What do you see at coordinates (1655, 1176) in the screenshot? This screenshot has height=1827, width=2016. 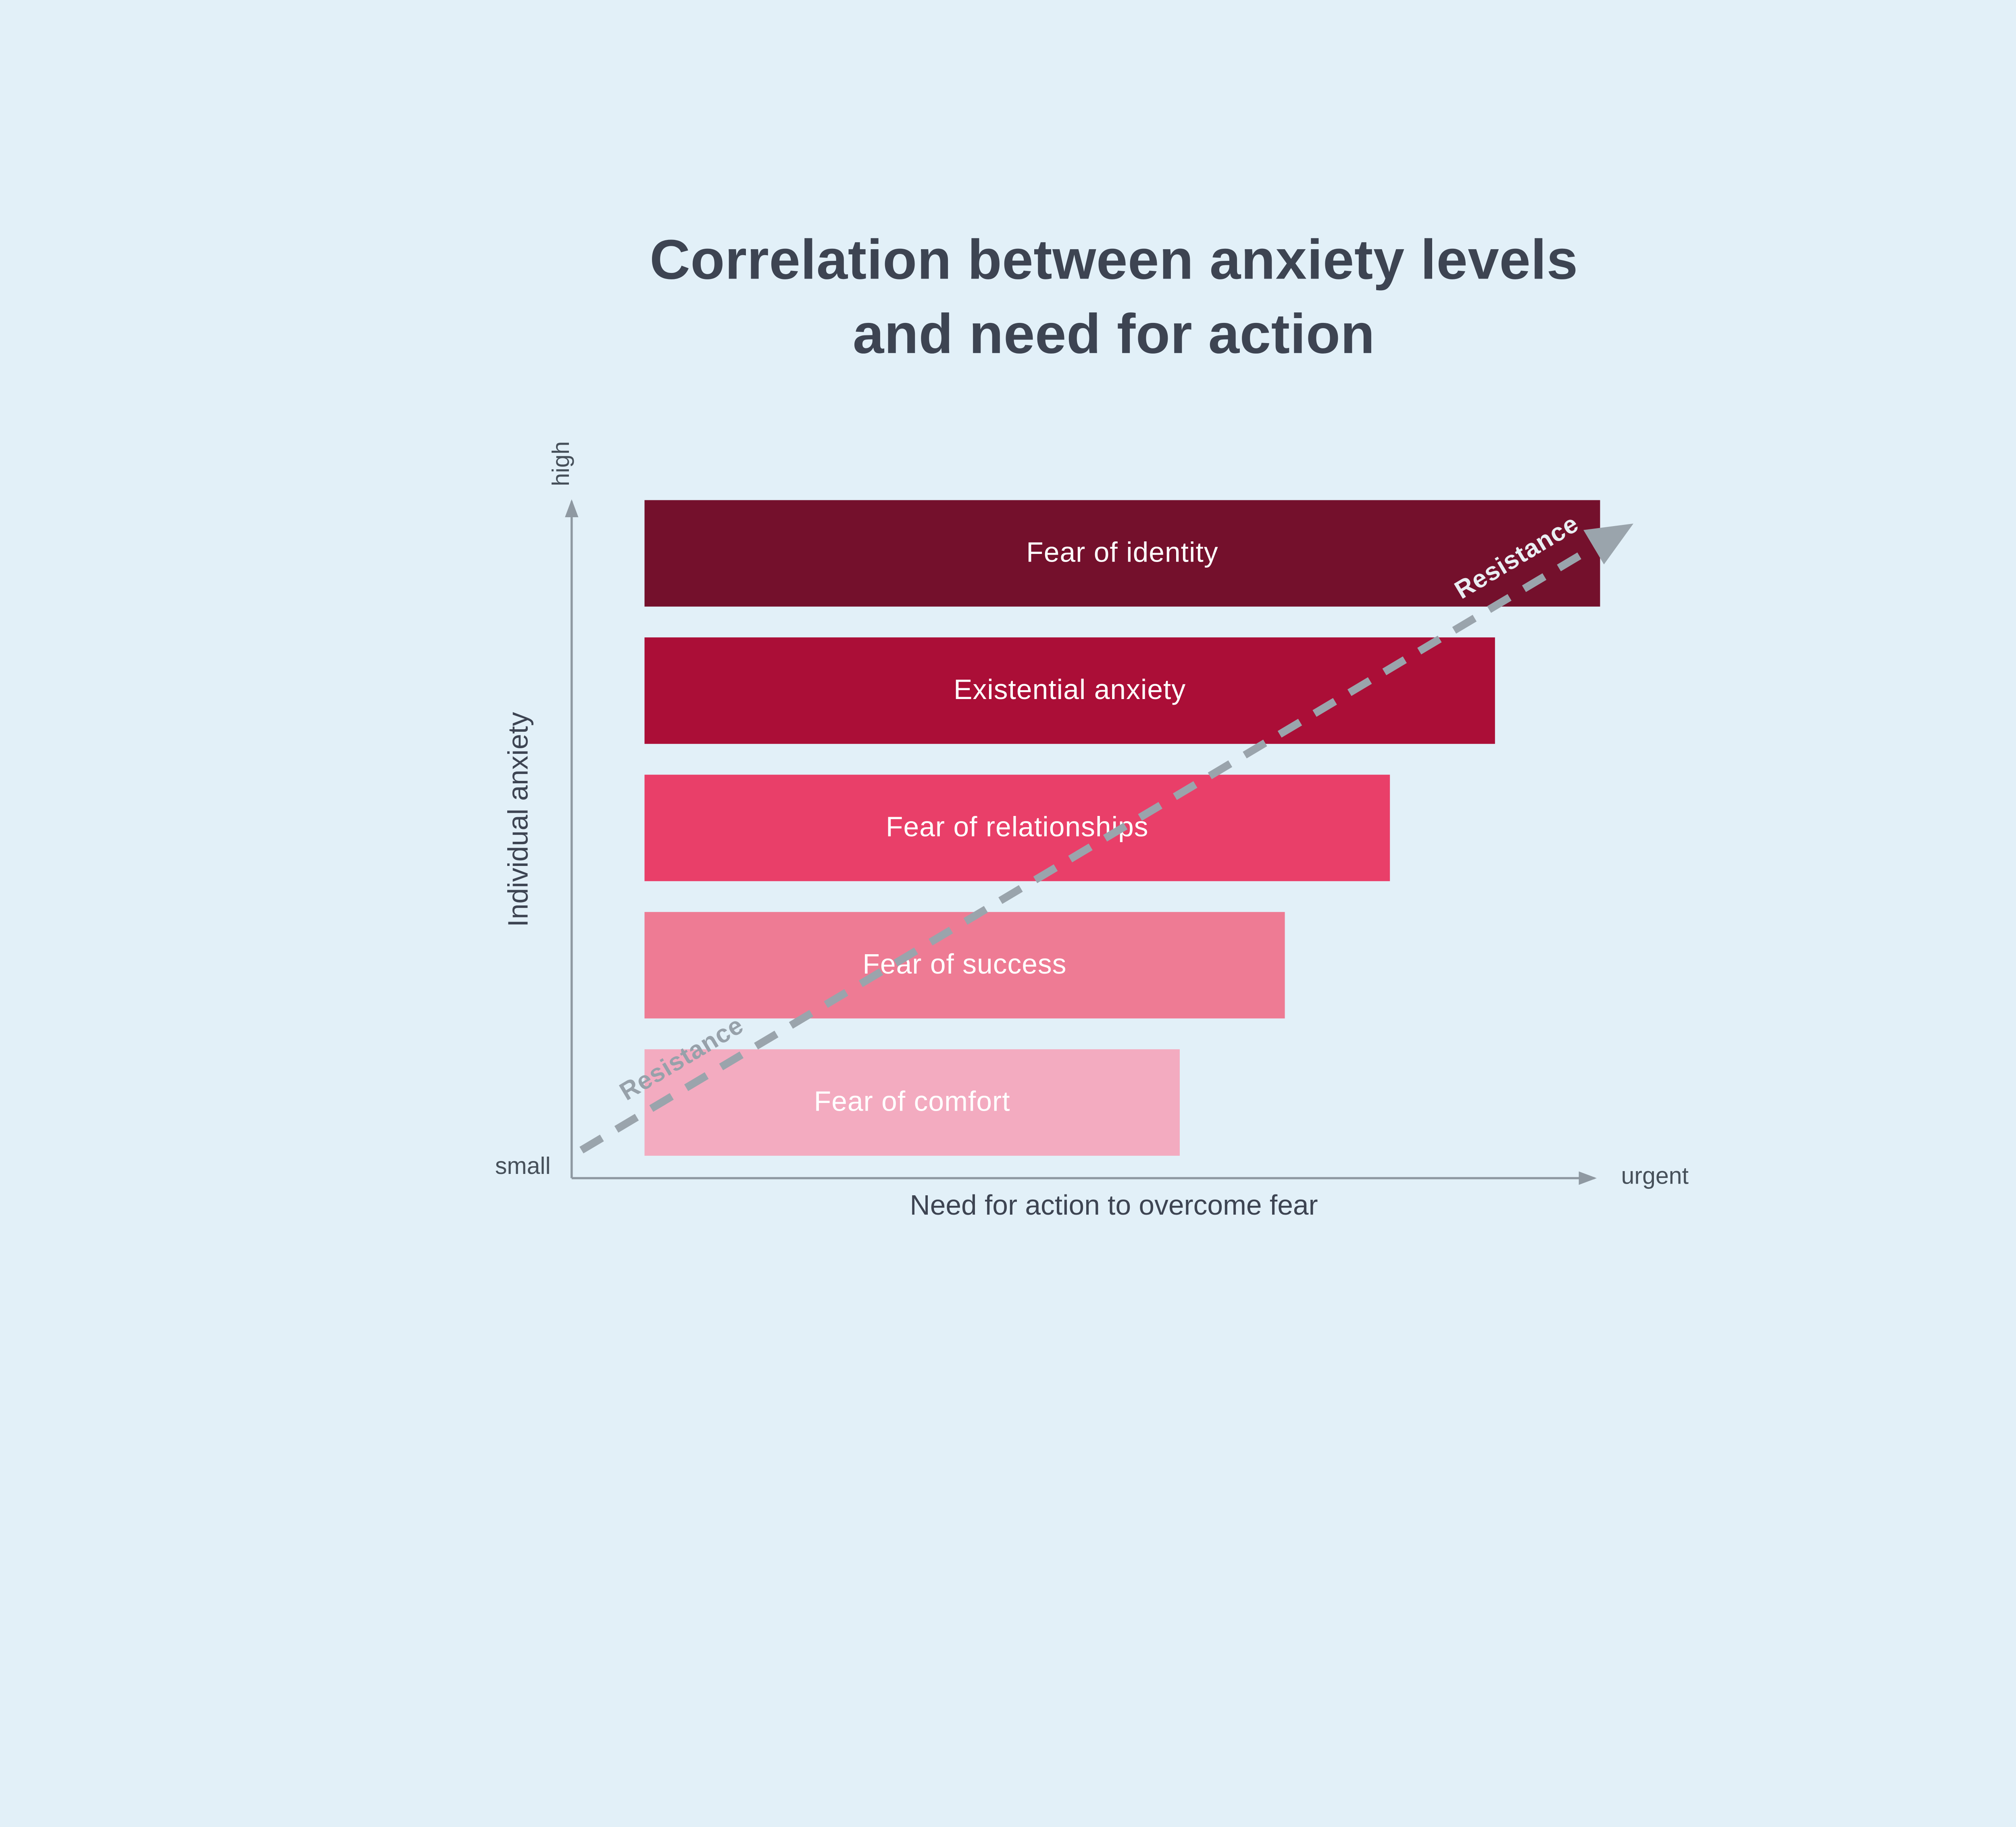 I see `x-axis-tick-urgent: urgent` at bounding box center [1655, 1176].